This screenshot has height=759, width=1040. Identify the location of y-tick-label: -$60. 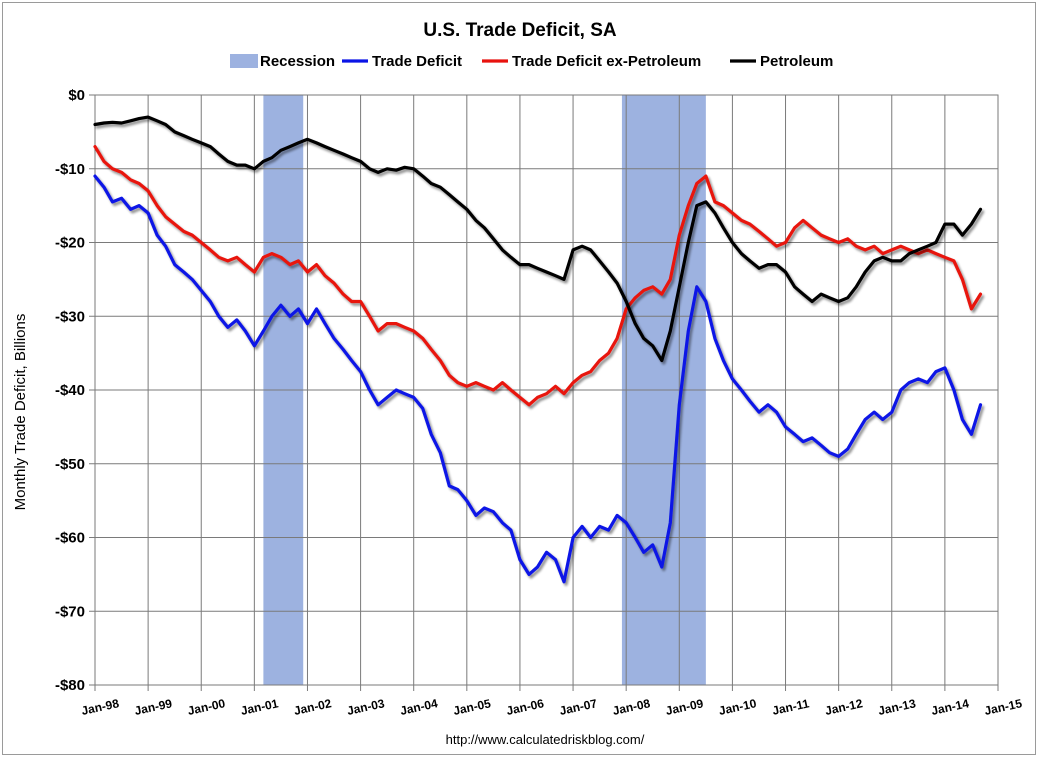
(70, 538).